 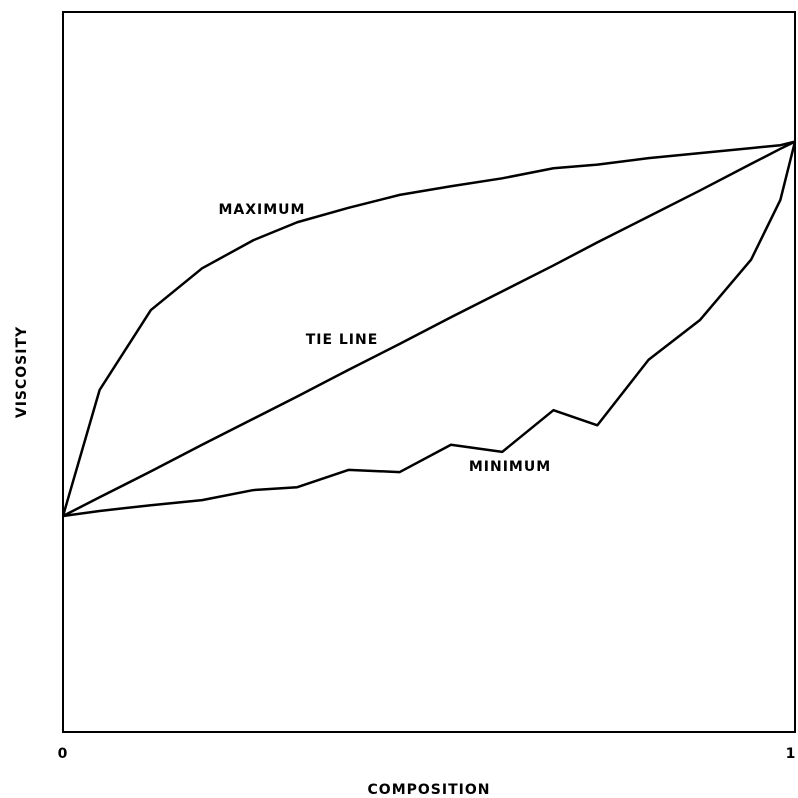 What do you see at coordinates (22, 372) in the screenshot?
I see `y-axis-label: VISCOSITY` at bounding box center [22, 372].